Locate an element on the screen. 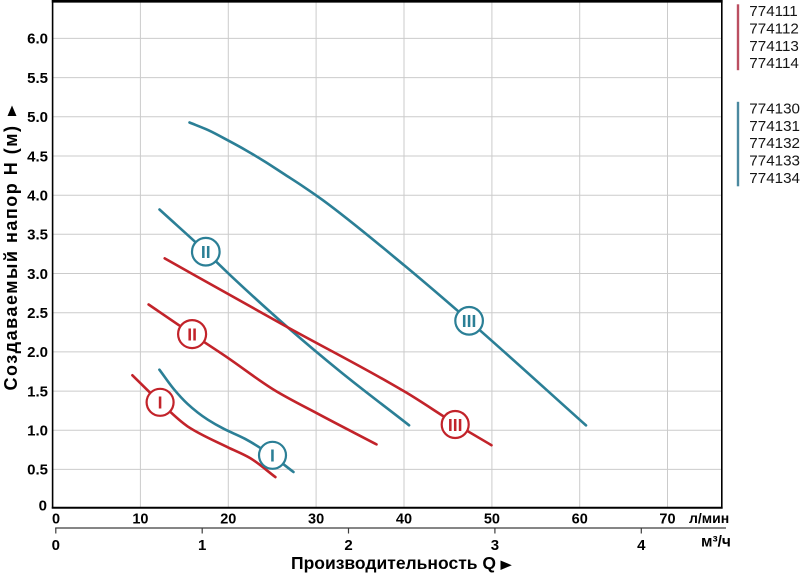  svg-text: м³/ч is located at coordinates (716, 542).